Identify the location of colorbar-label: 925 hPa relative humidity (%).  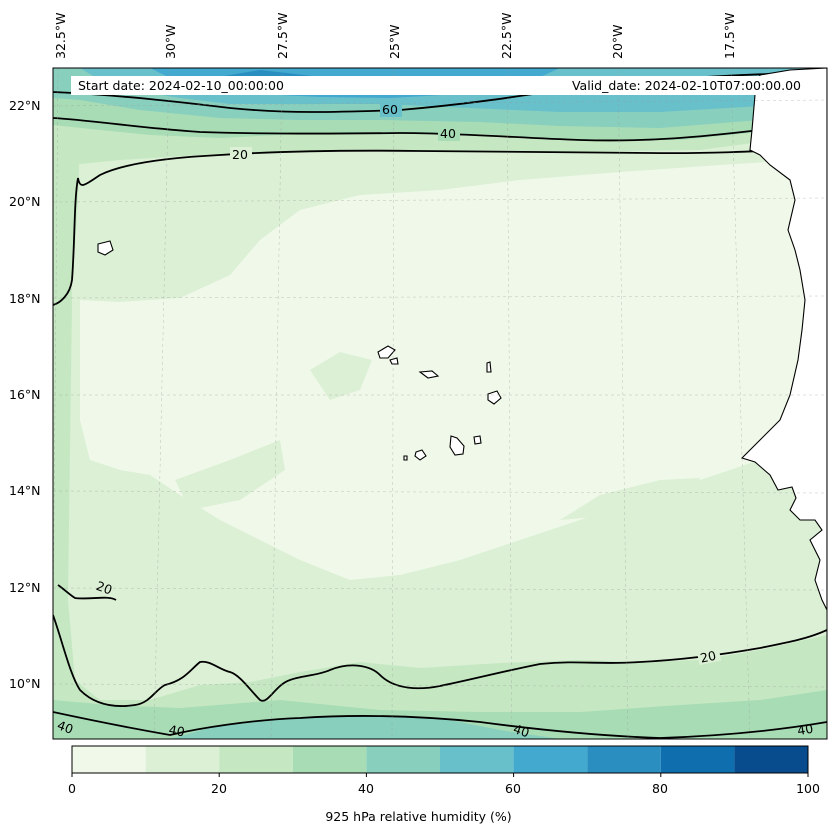
(418, 816).